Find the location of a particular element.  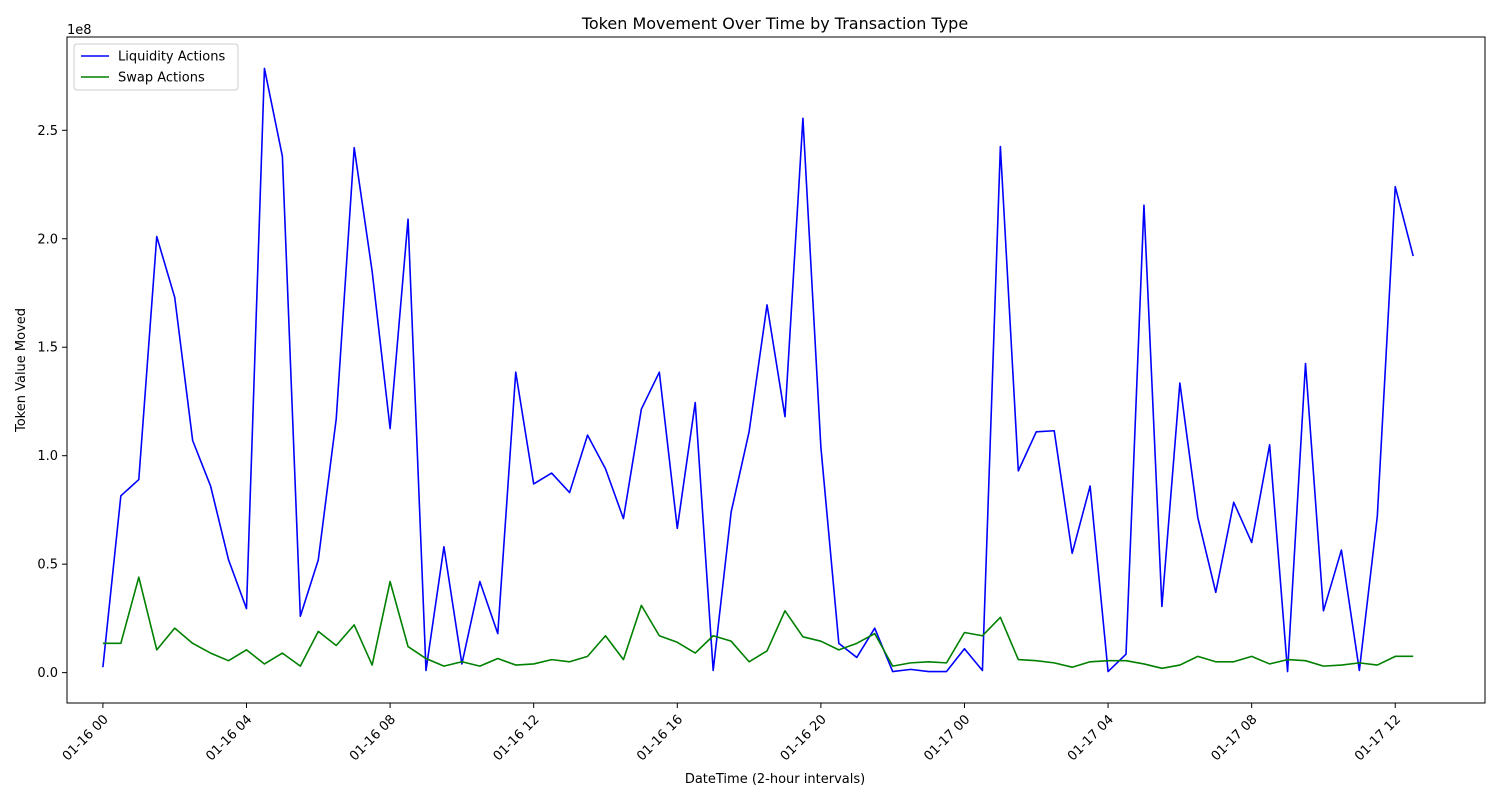

legend-label: Swap Actions is located at coordinates (161, 78).